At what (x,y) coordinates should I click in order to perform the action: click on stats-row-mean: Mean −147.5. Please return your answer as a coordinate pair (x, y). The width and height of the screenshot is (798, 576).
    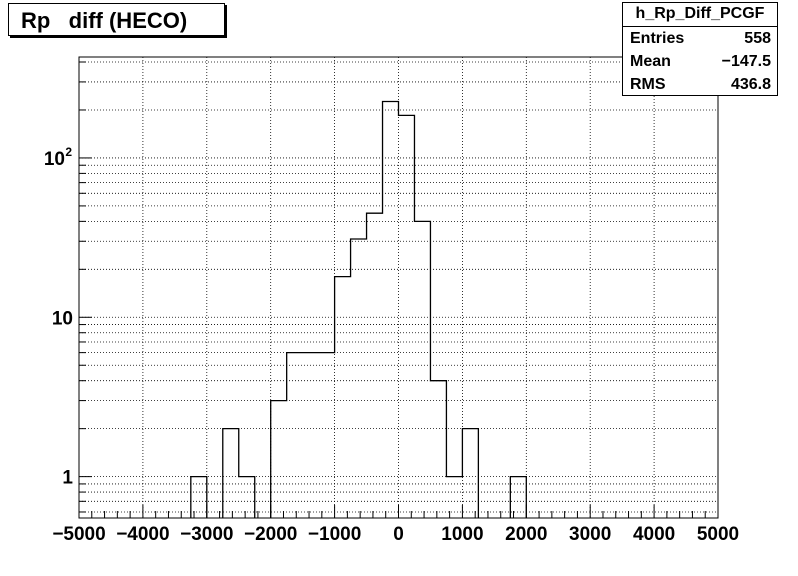
    Looking at the image, I should click on (700, 61).